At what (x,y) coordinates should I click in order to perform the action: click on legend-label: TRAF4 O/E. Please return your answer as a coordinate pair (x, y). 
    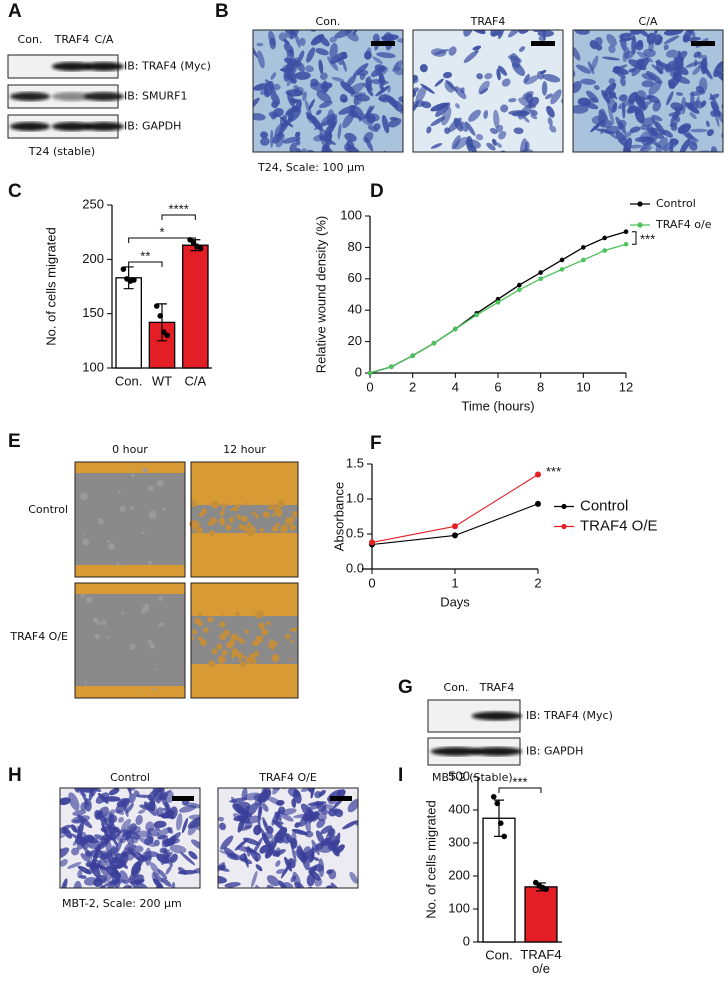
    Looking at the image, I should click on (619, 525).